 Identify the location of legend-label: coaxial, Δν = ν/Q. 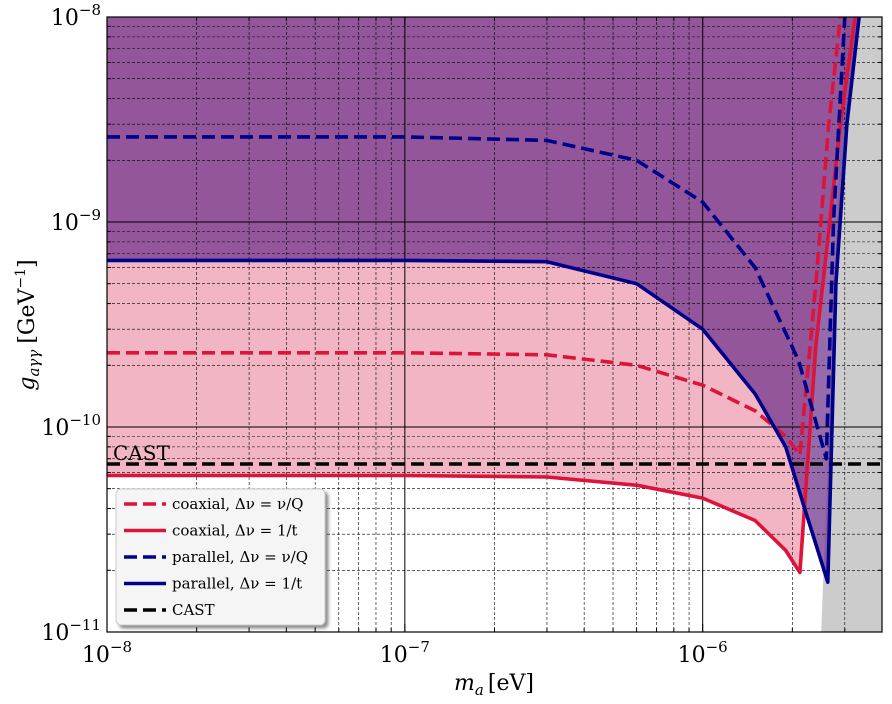
(237, 504).